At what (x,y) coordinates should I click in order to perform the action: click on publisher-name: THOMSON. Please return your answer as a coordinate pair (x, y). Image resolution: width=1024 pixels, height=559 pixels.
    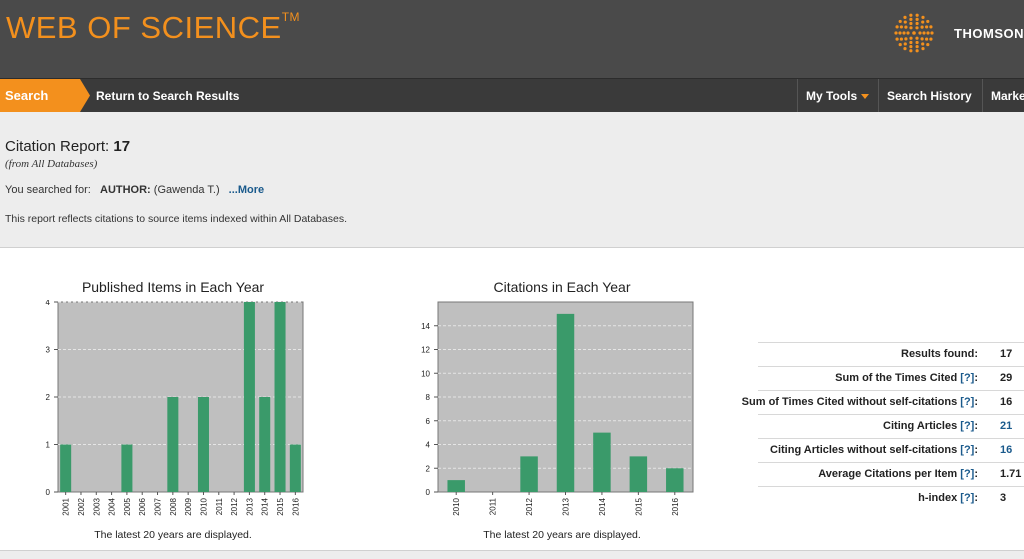
    Looking at the image, I should click on (989, 33).